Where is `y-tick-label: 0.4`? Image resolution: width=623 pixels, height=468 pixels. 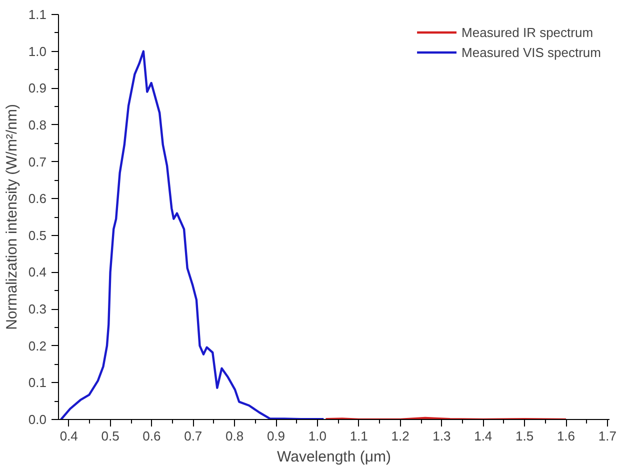 y-tick-label: 0.4 is located at coordinates (37, 272).